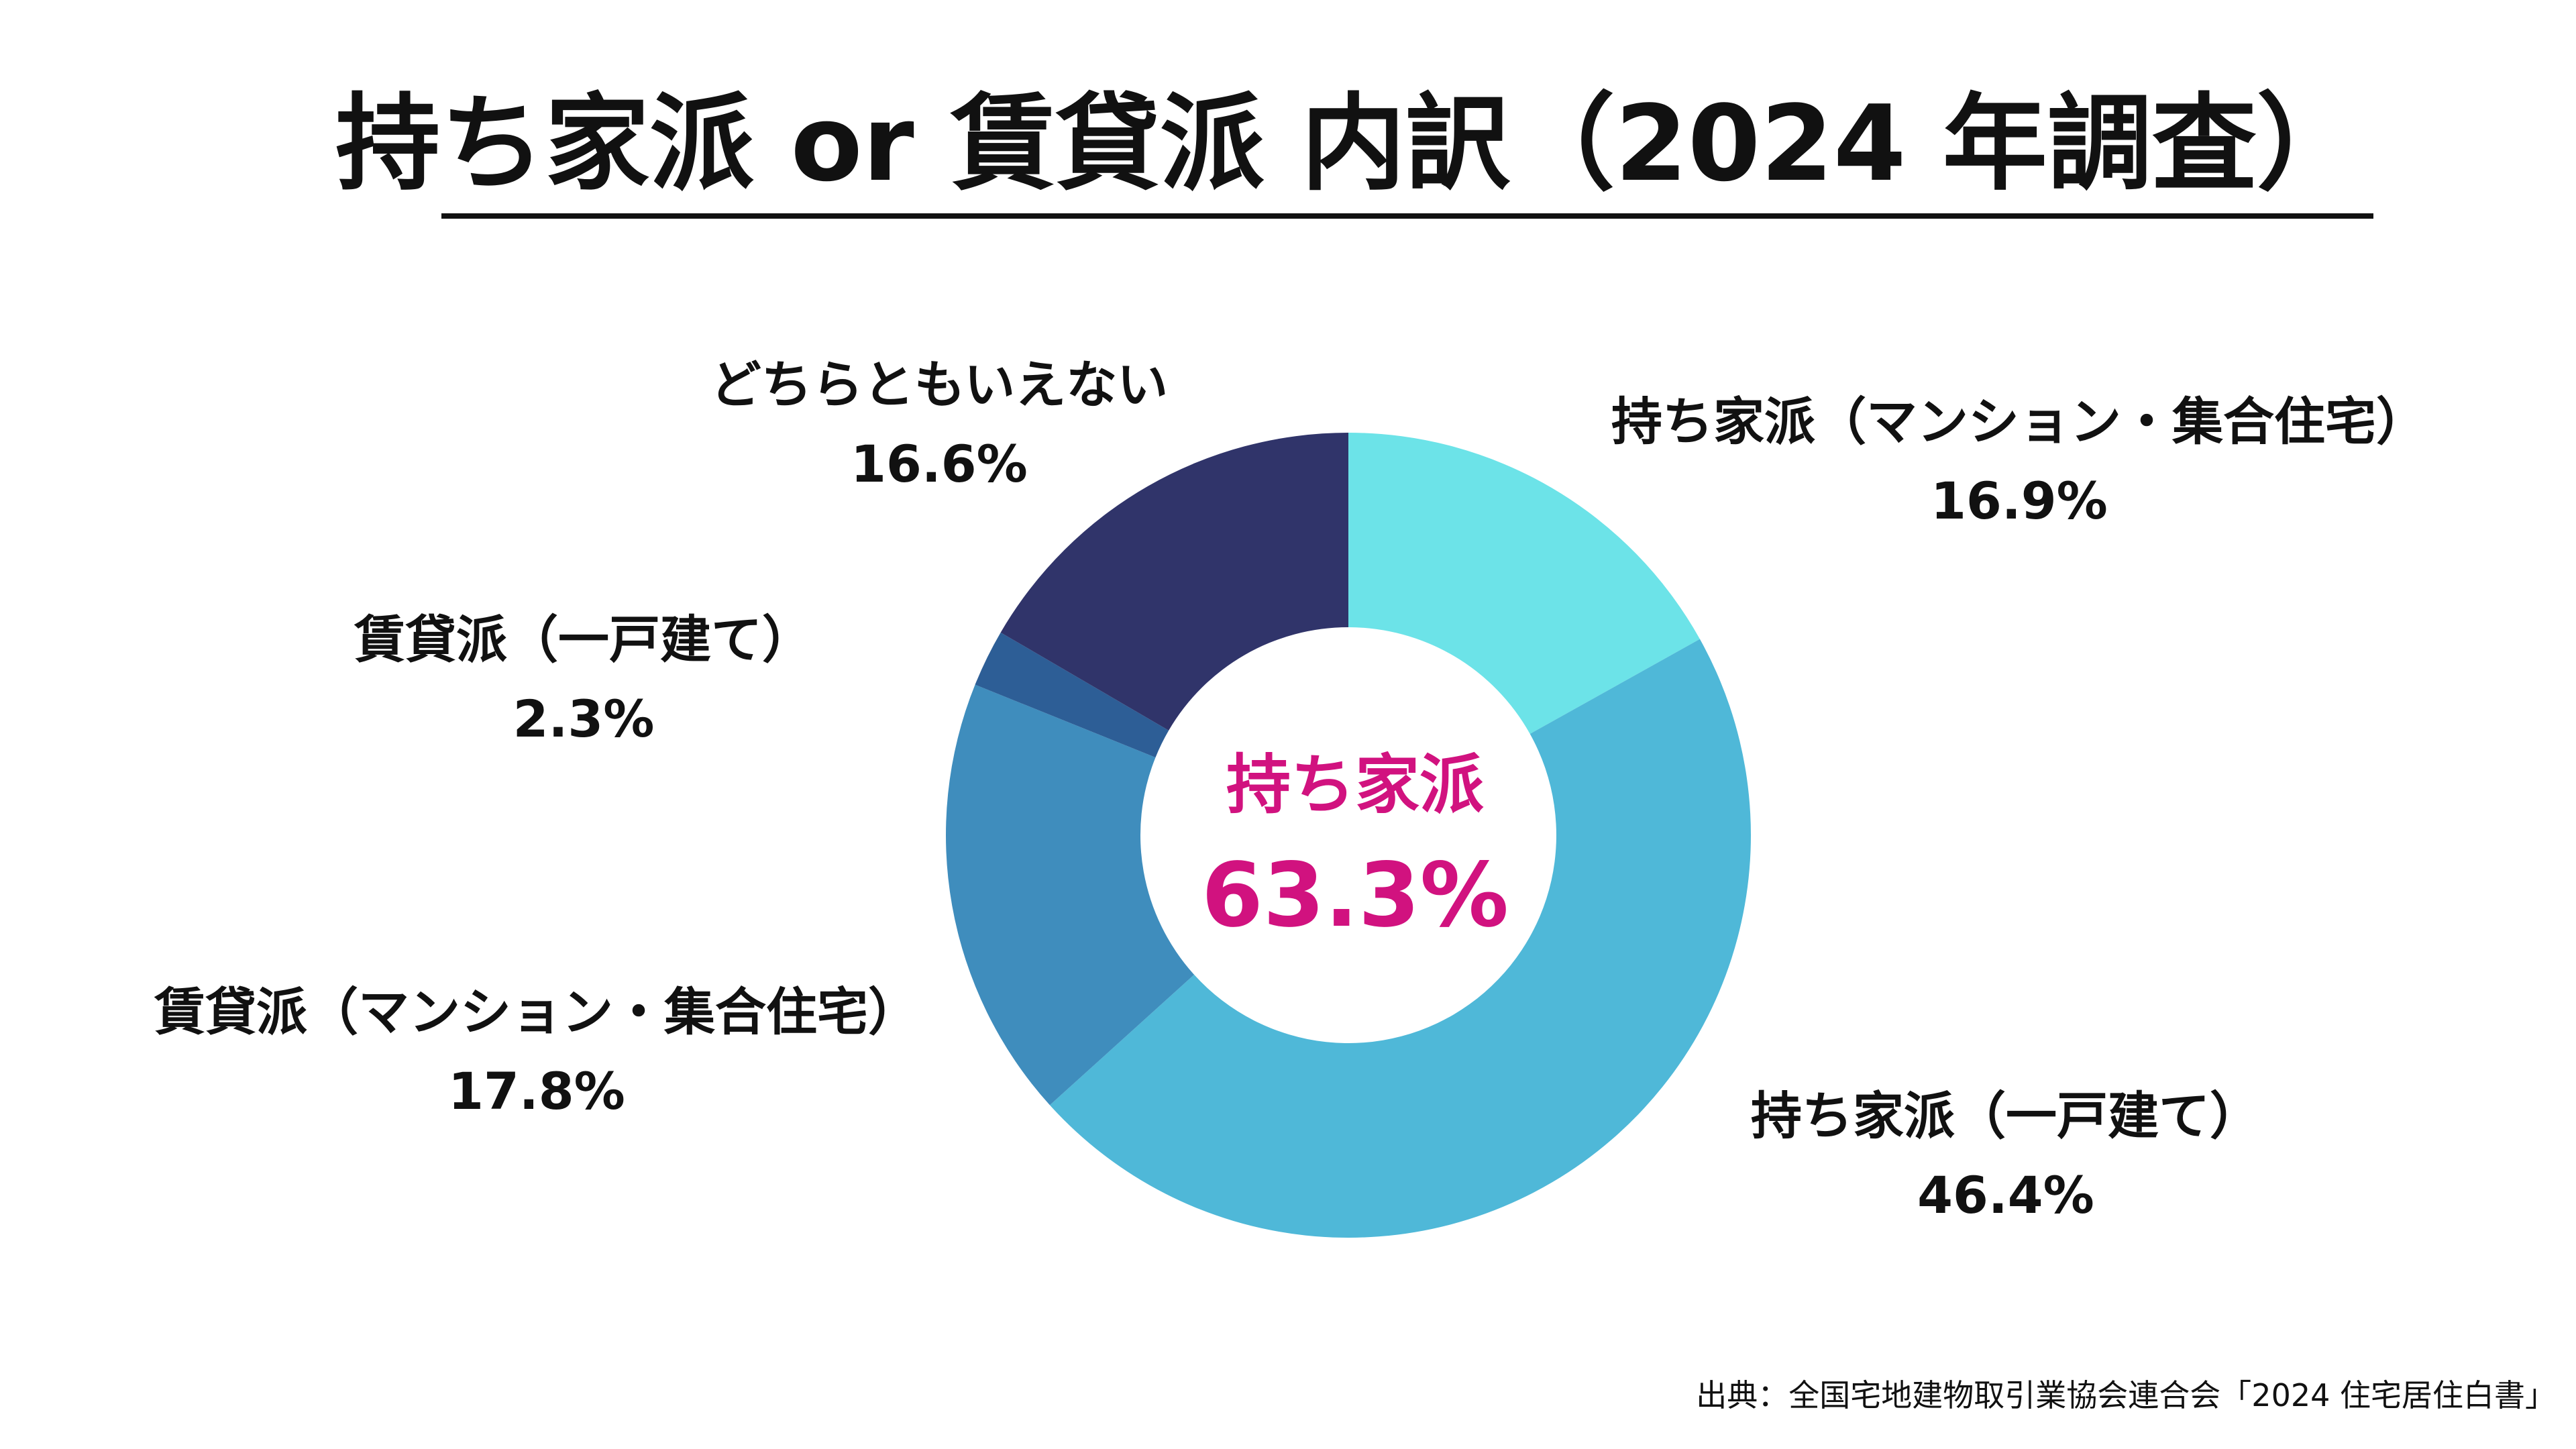  Describe the element at coordinates (1407, 216) in the screenshot. I see `title-underline` at that location.